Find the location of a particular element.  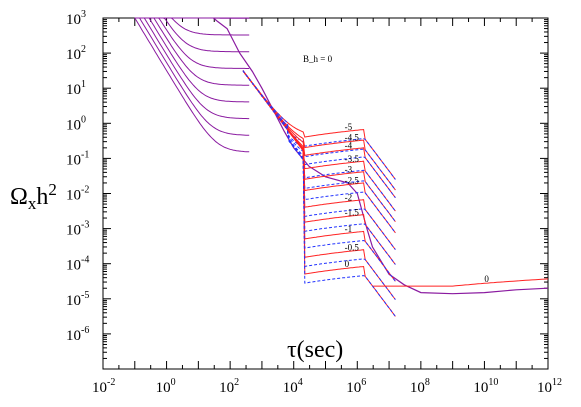

x-tick-label: 10⁸ is located at coordinates (420, 386).